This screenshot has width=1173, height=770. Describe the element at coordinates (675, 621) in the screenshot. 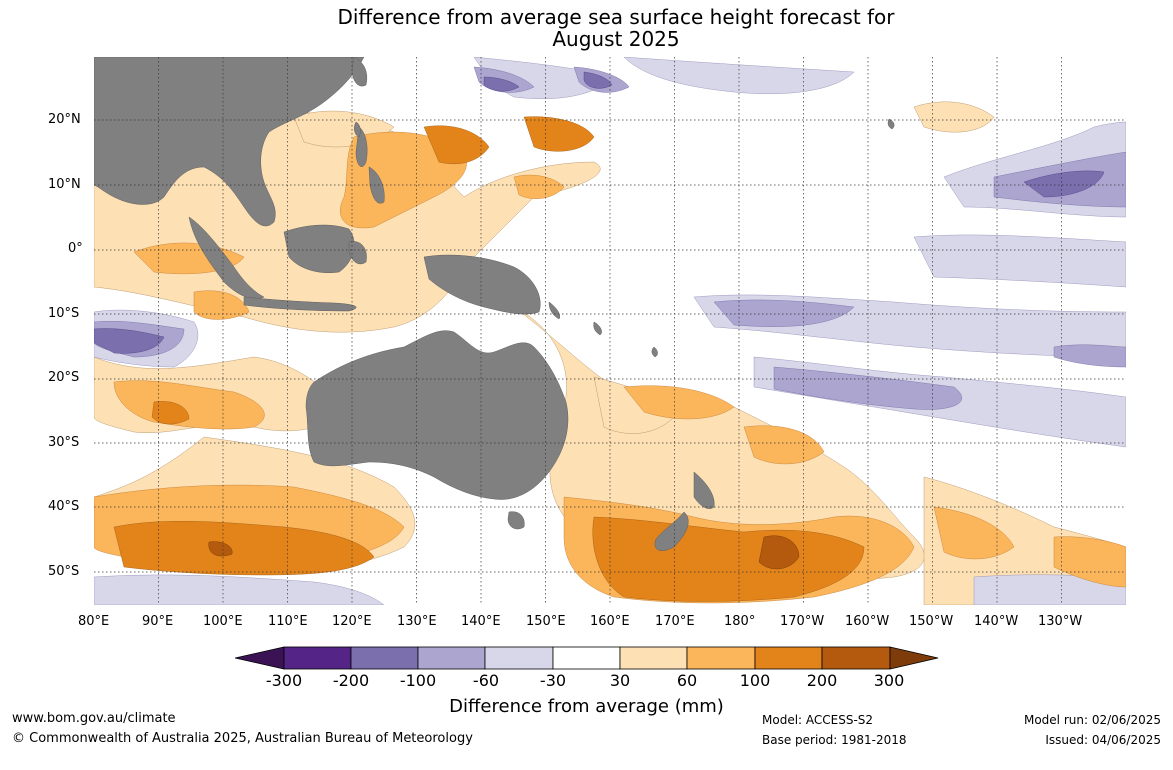

I see `lon-label-170e: 170°E` at that location.